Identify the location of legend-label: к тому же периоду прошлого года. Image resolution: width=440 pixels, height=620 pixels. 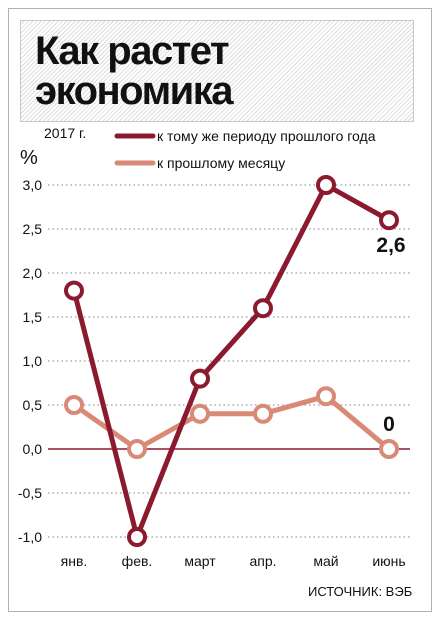
(266, 136).